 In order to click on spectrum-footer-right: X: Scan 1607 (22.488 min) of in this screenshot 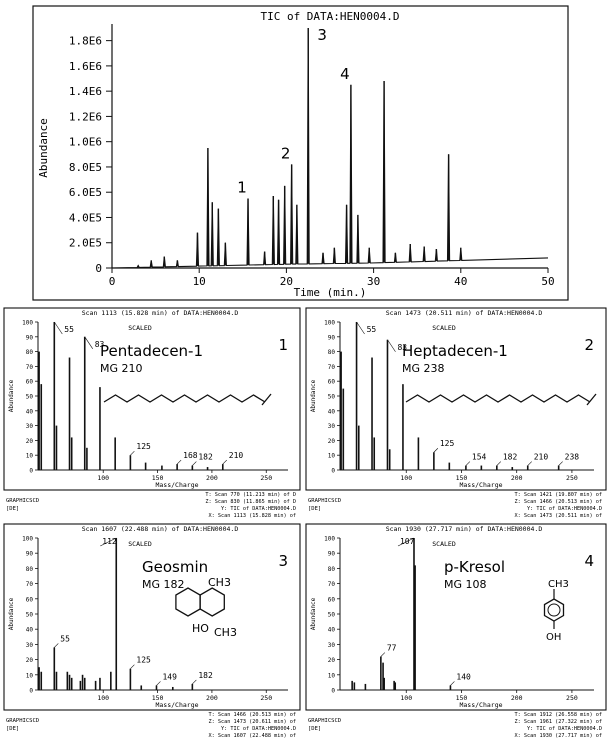, I will do `click(252, 736)`.